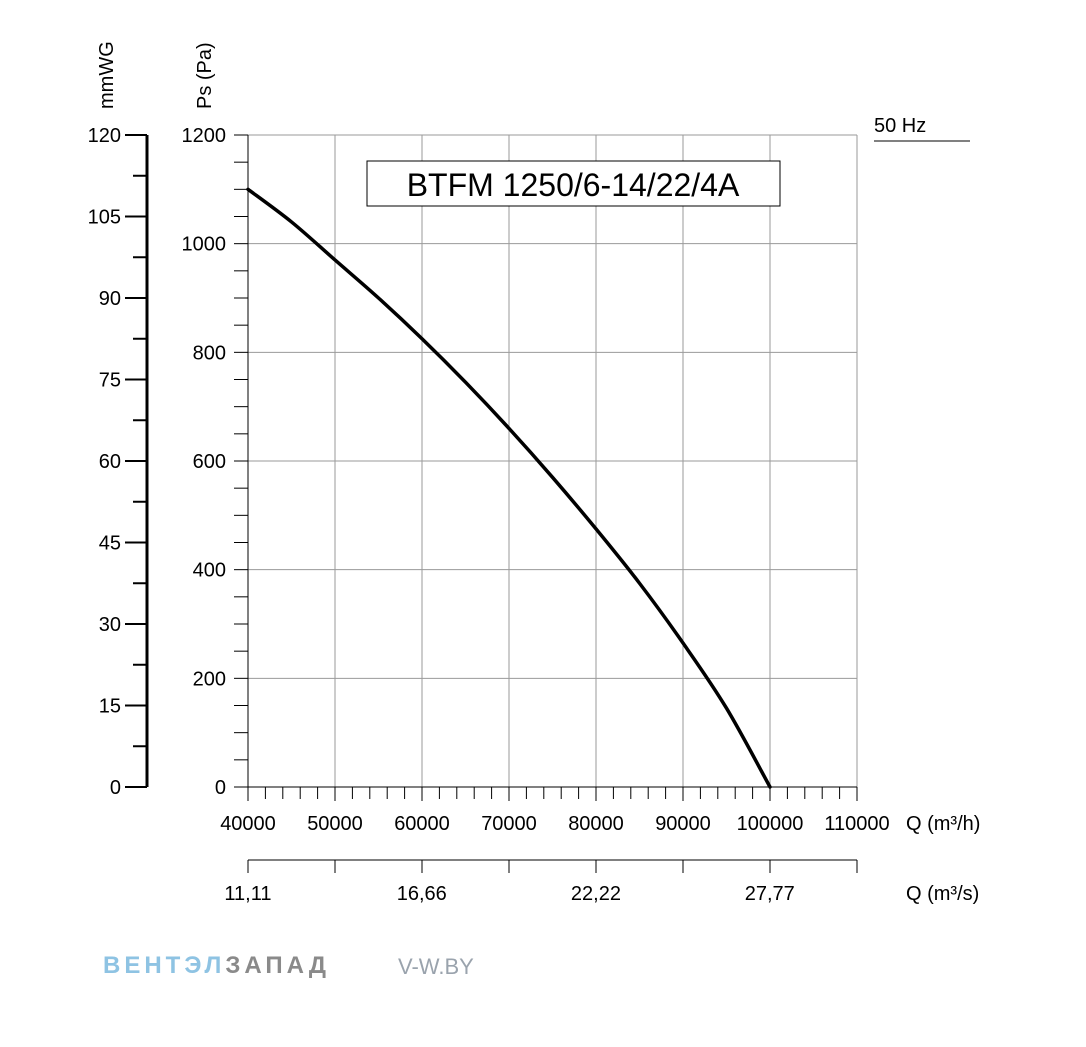  Describe the element at coordinates (277, 965) in the screenshot. I see `watermark-brand-part2: ЗАПАД` at that location.